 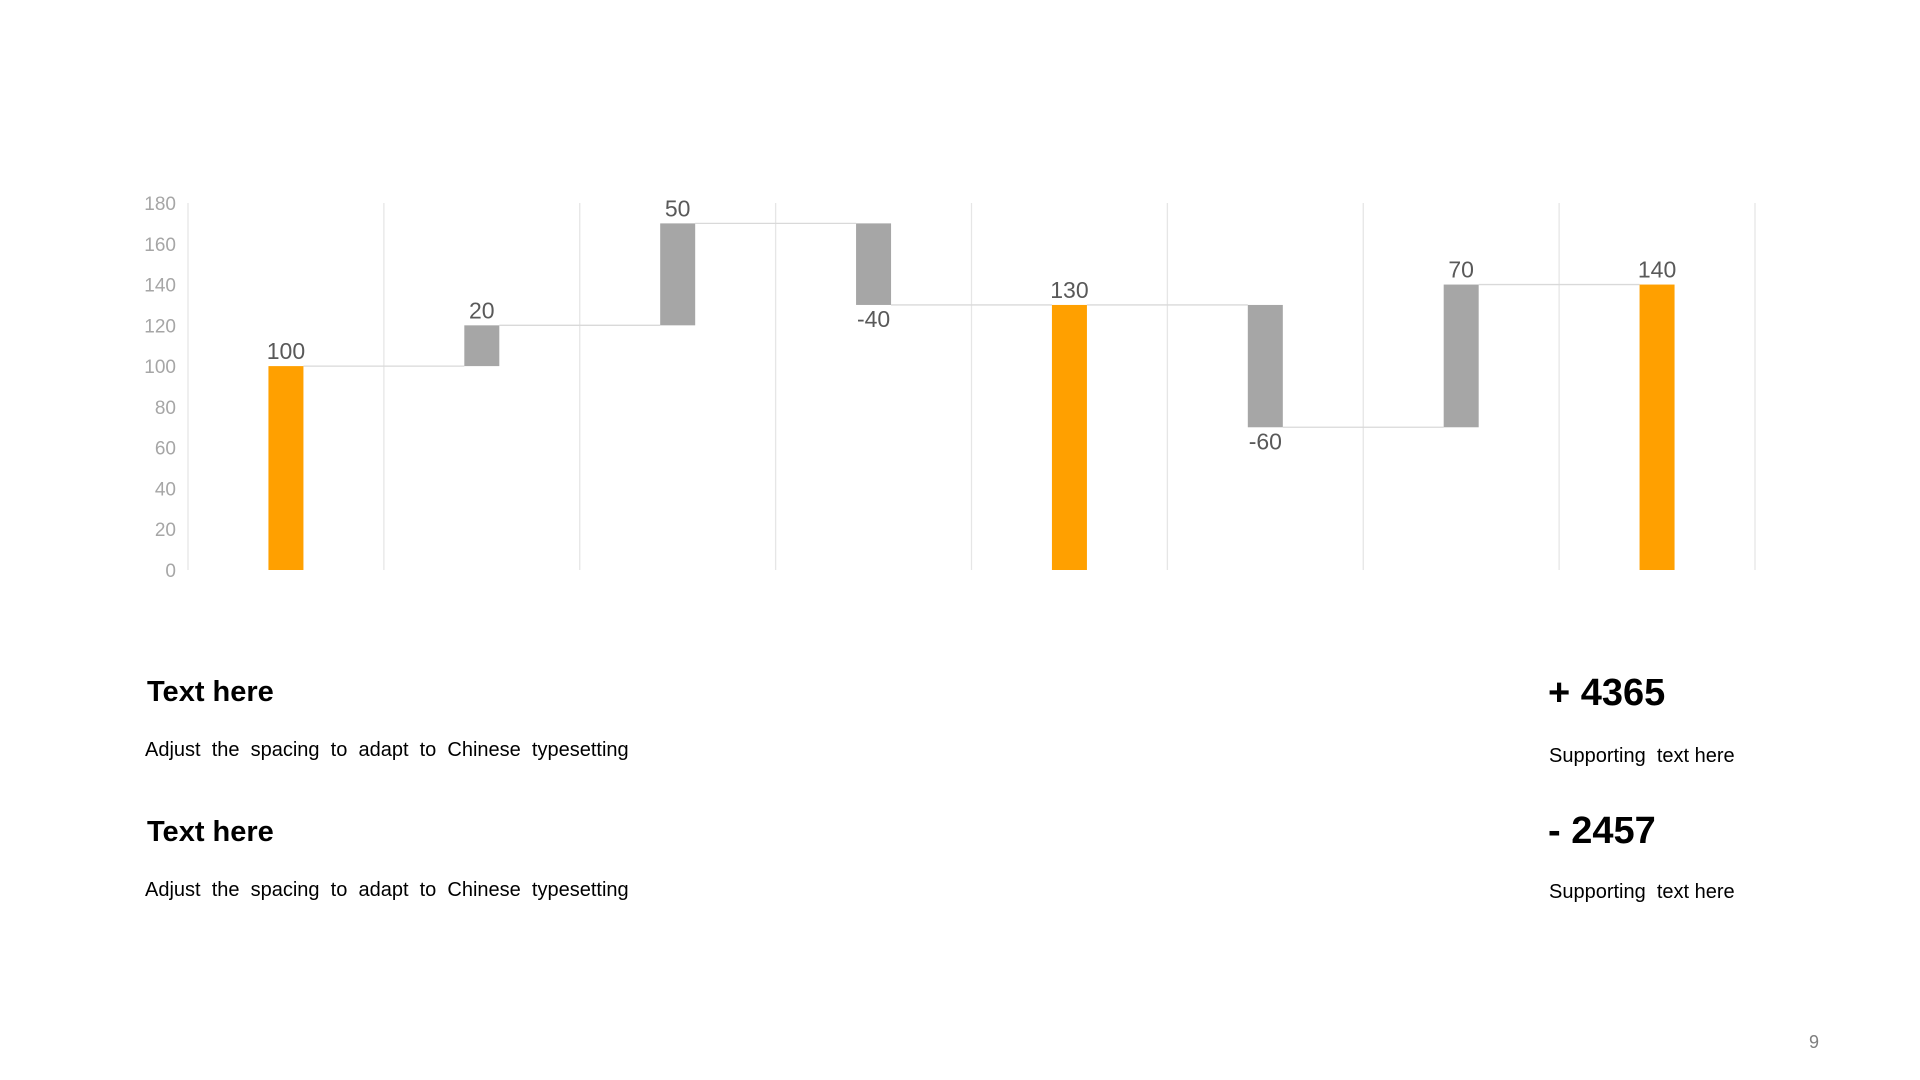 What do you see at coordinates (170, 571) in the screenshot?
I see `y-tick-label: 0` at bounding box center [170, 571].